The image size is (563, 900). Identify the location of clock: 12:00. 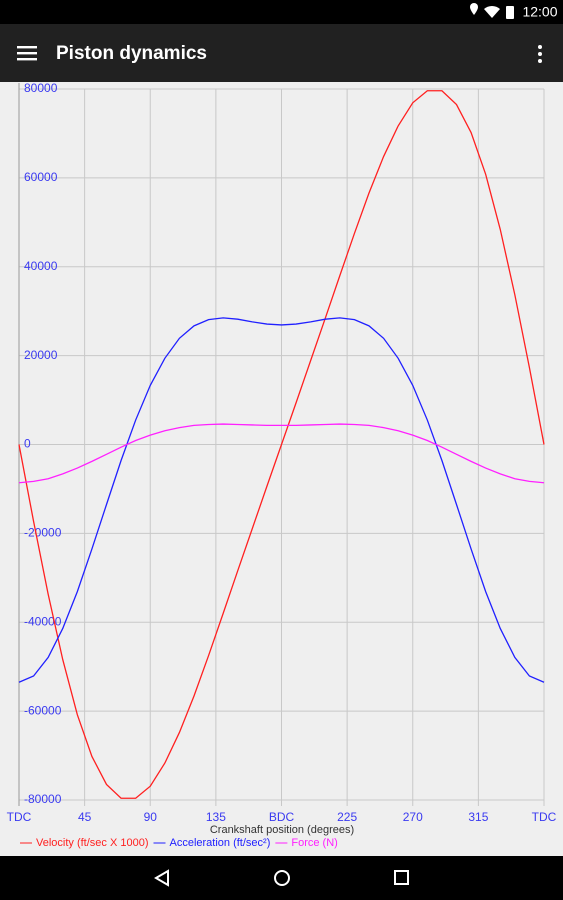
(539, 12).